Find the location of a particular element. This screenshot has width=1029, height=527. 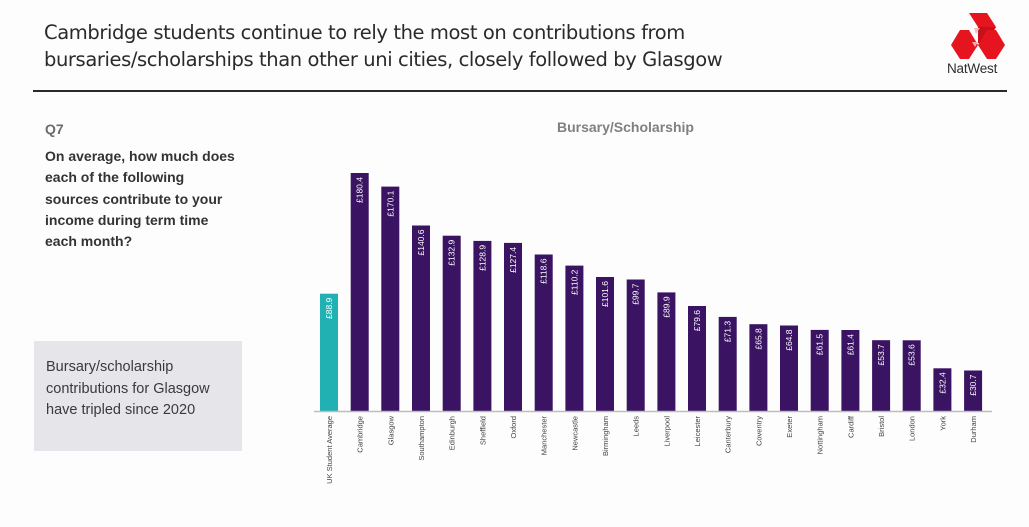

data-label-cardiff: £61.4 is located at coordinates (850, 345).